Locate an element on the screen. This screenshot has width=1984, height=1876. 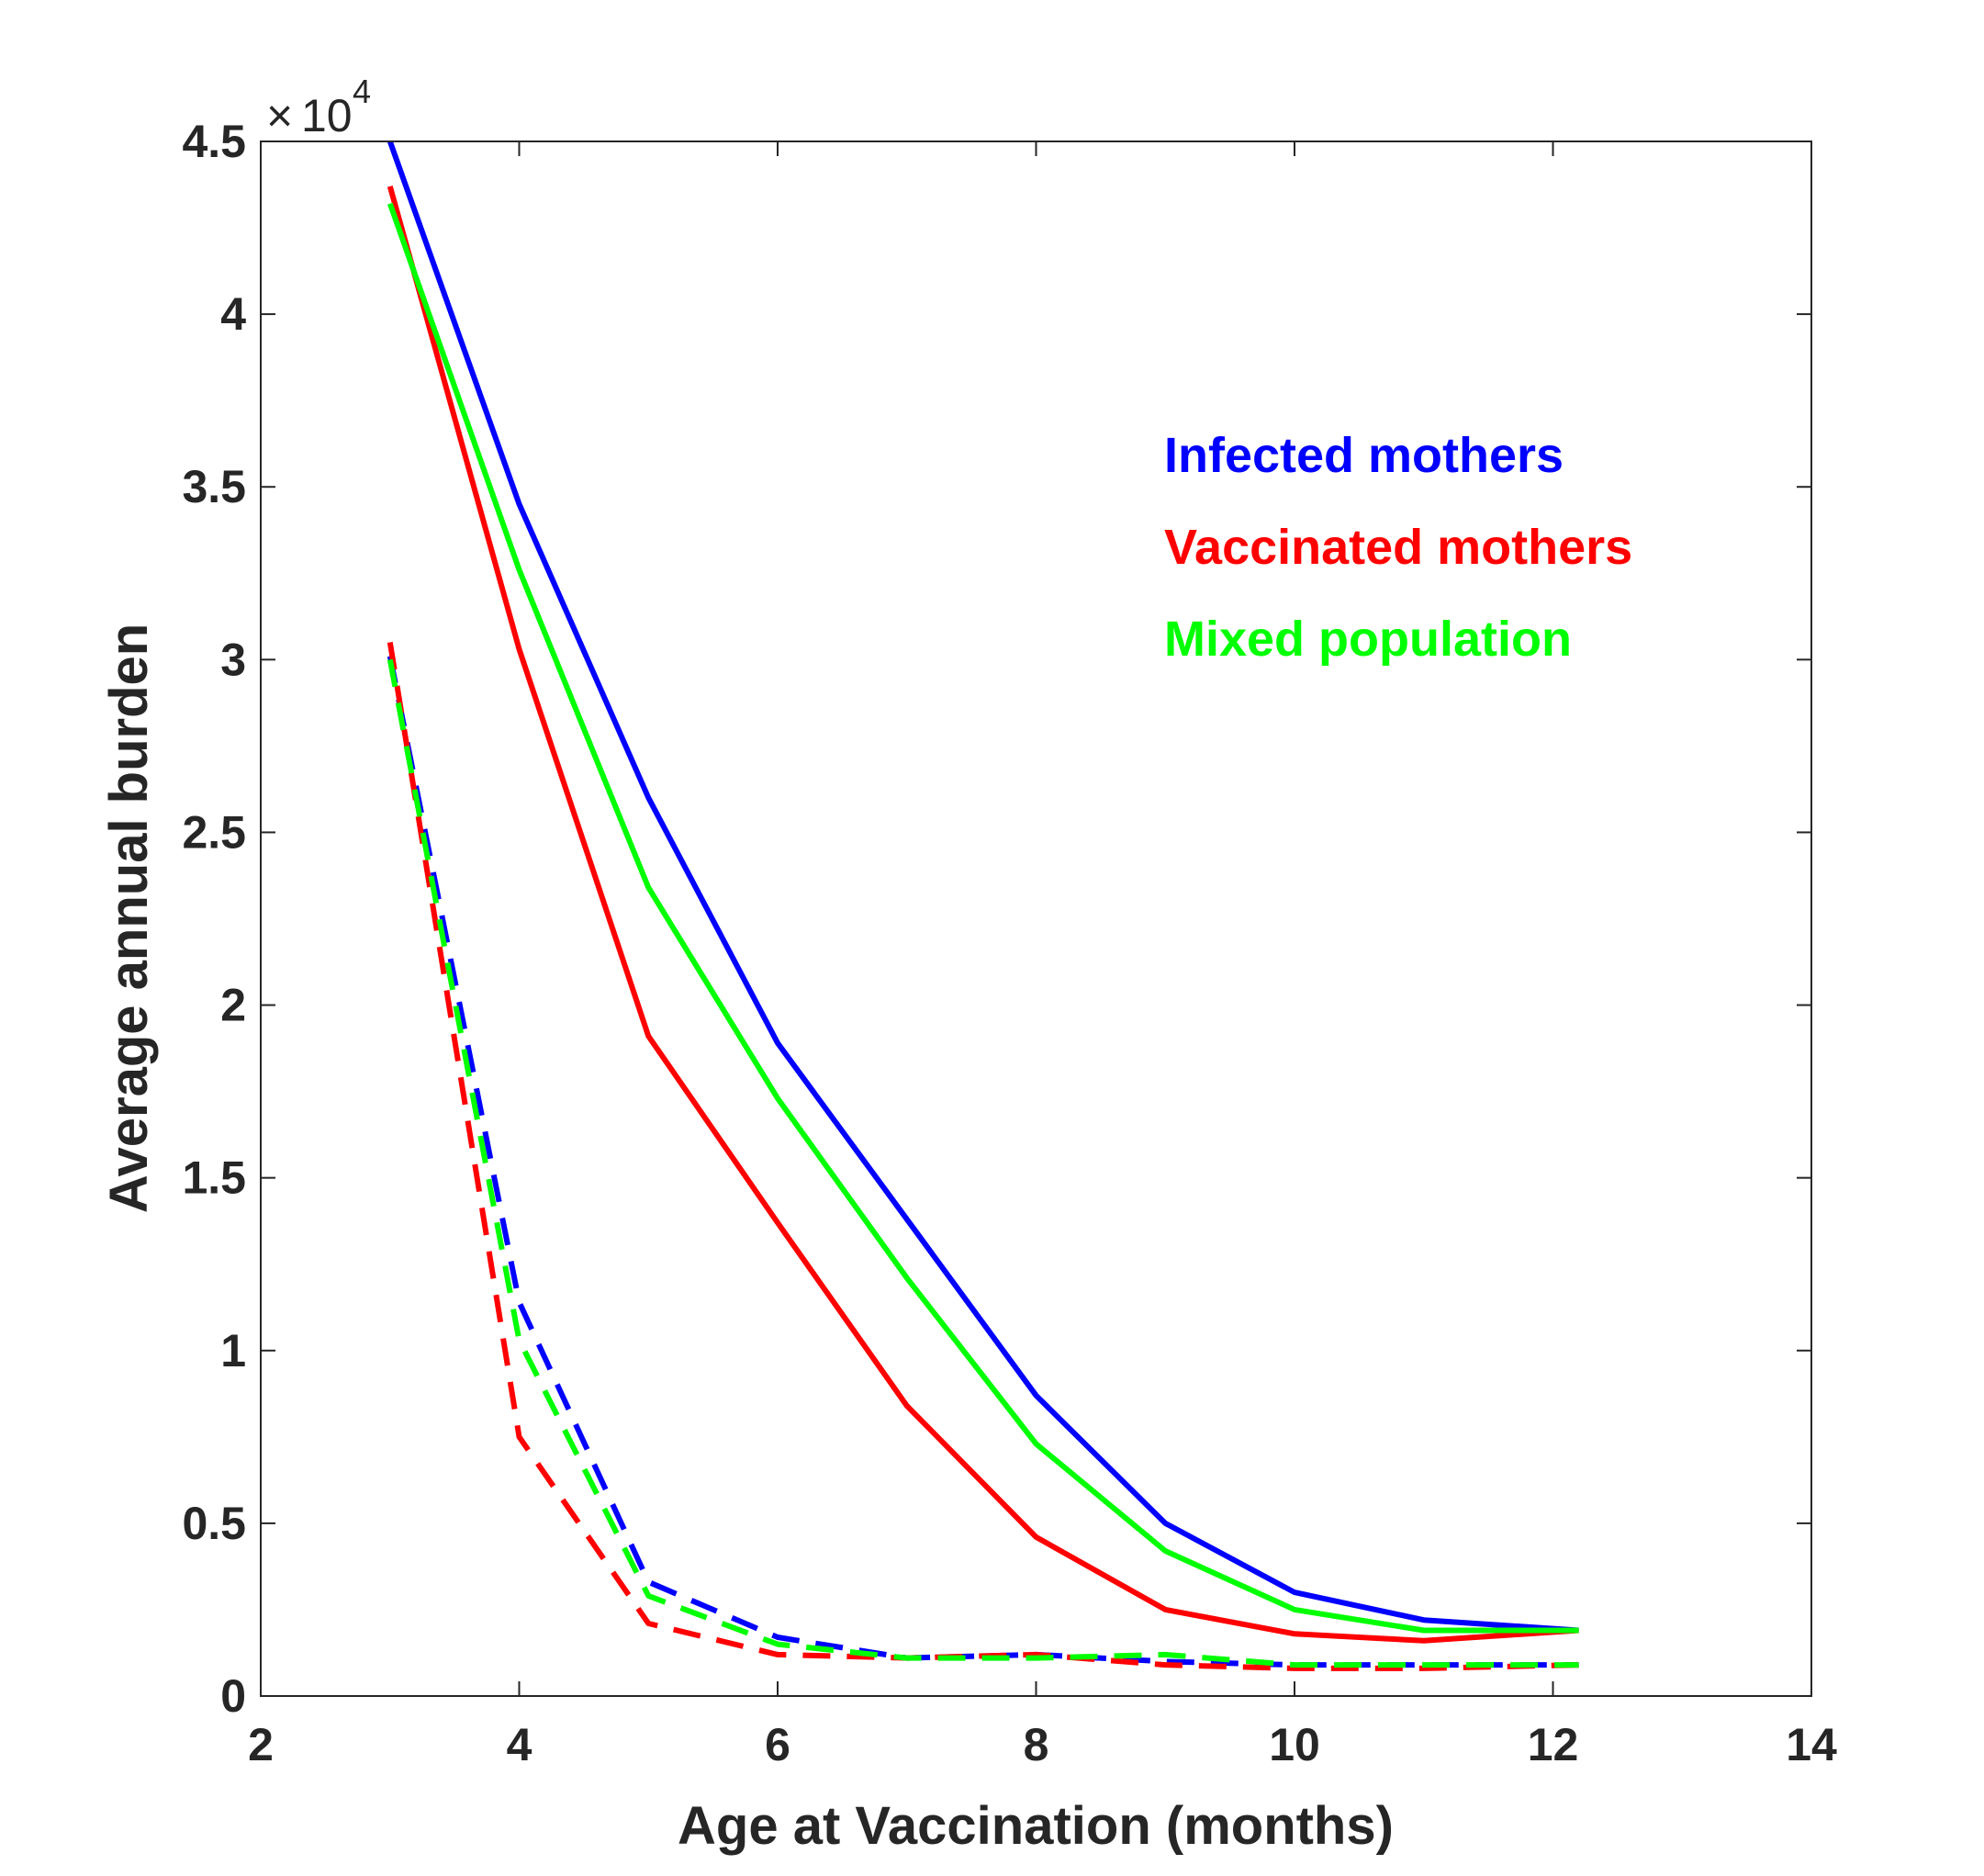
x-tick-label: 14 is located at coordinates (1811, 1744).